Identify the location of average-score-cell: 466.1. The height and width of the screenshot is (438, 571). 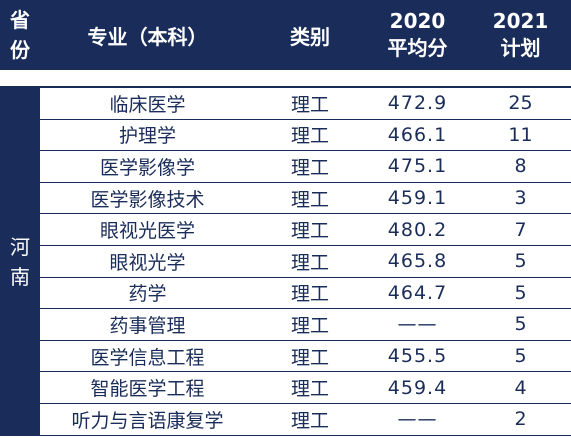
(417, 134).